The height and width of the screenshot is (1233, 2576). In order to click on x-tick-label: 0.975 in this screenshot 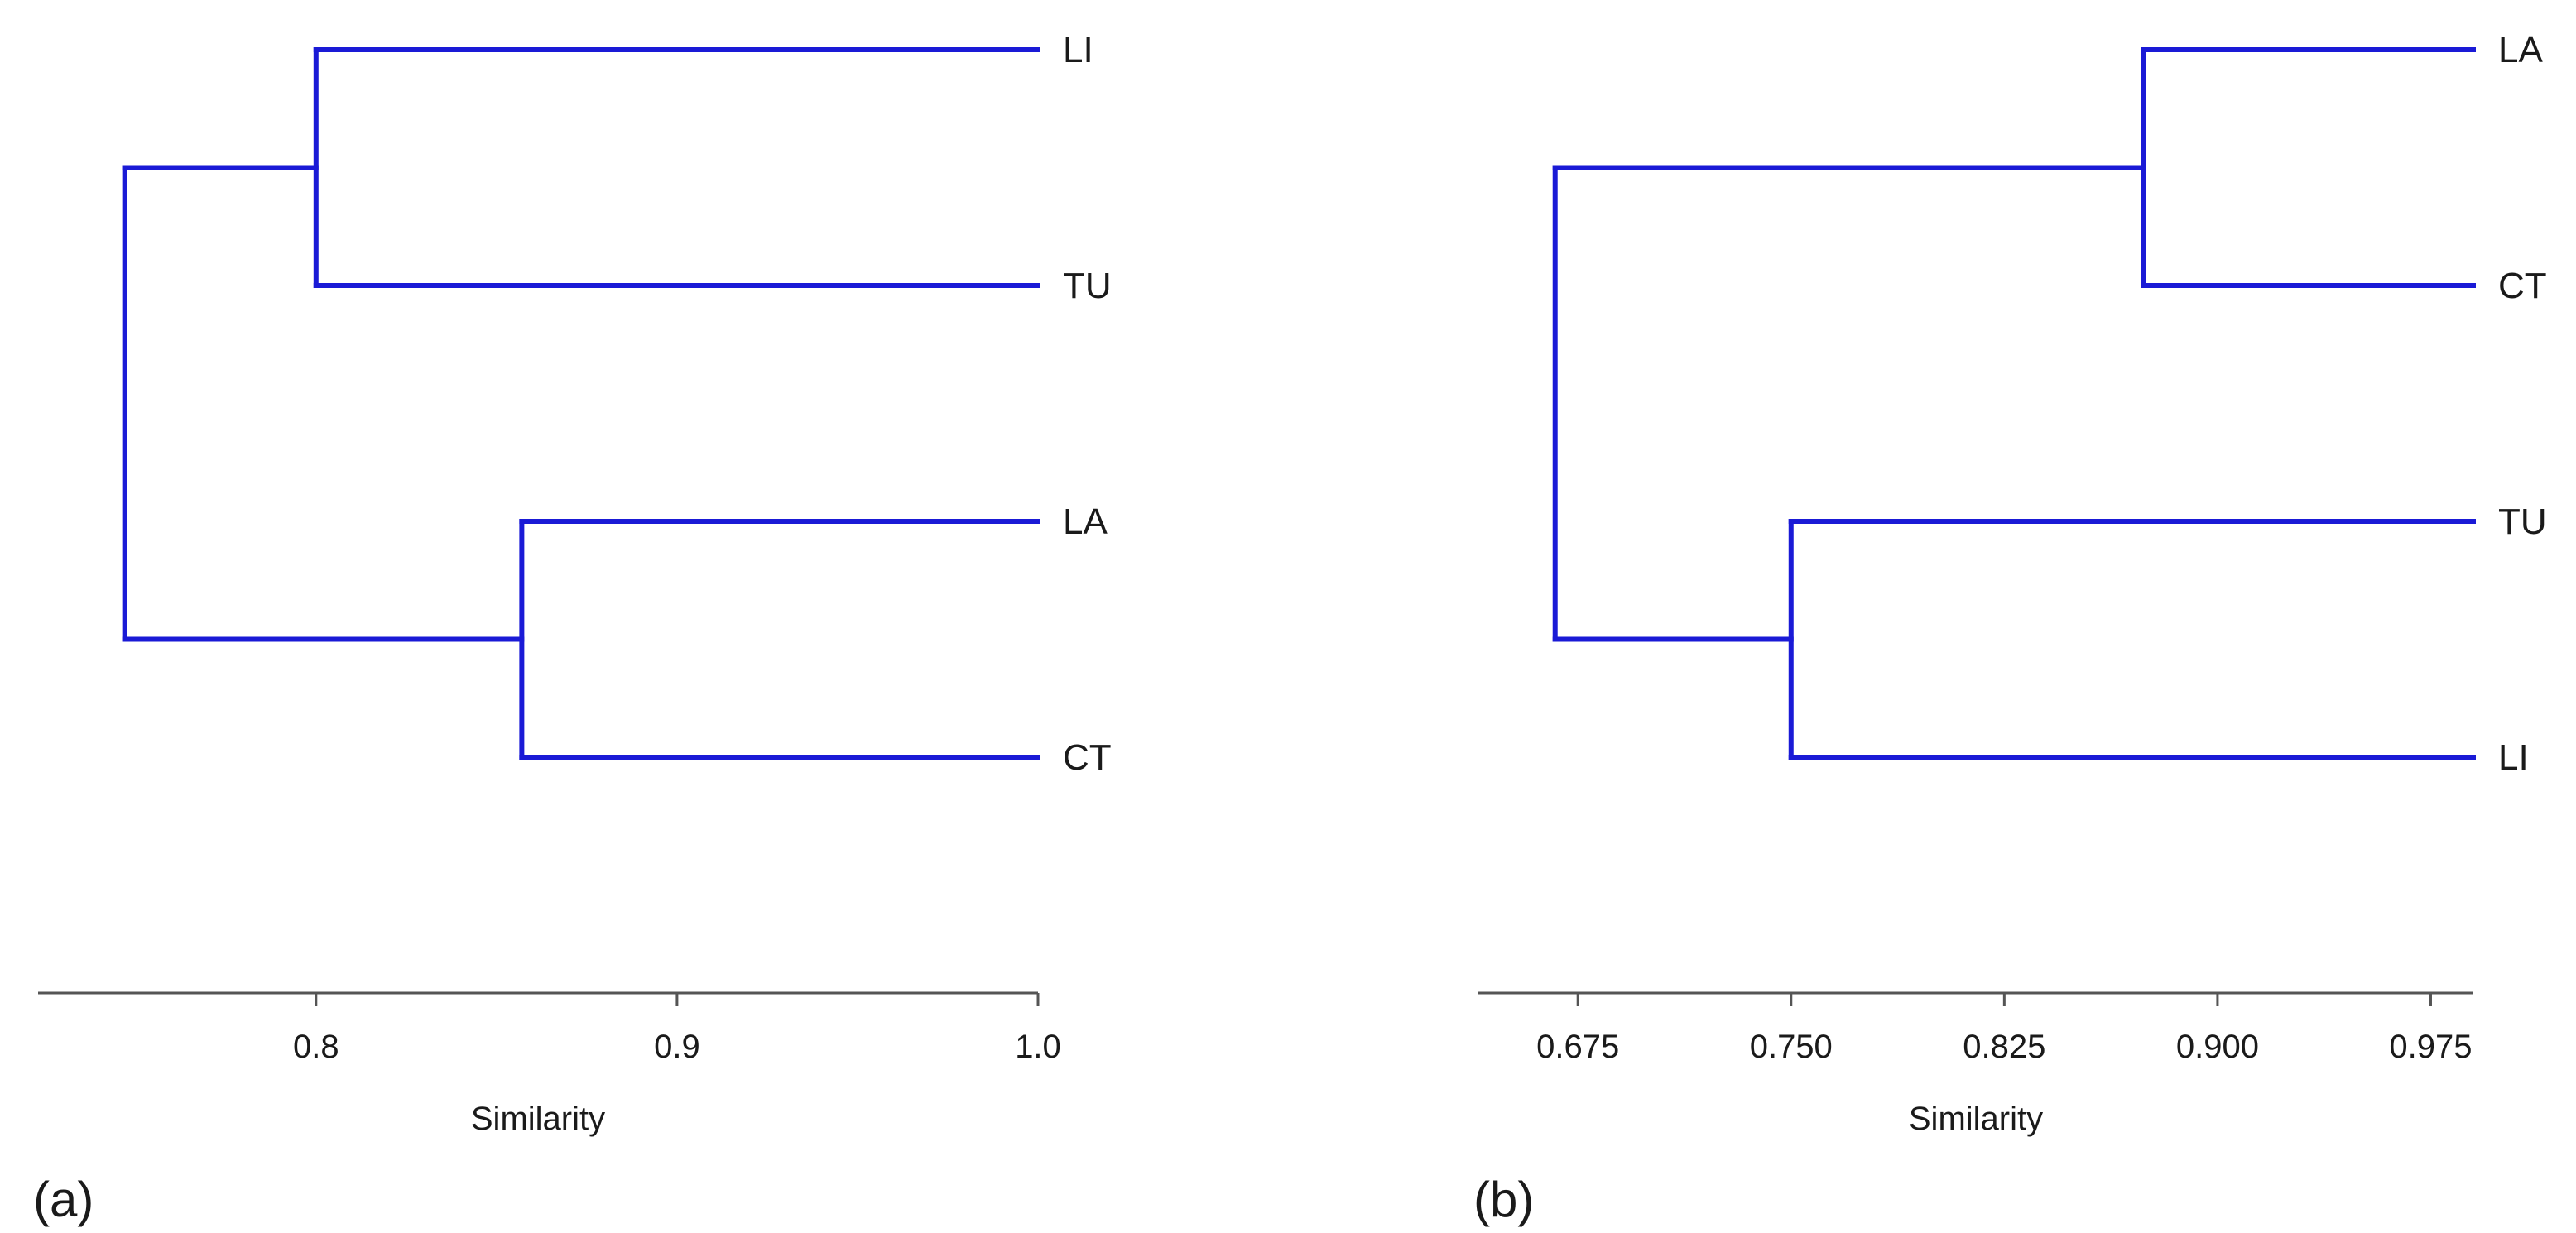, I will do `click(2430, 1047)`.